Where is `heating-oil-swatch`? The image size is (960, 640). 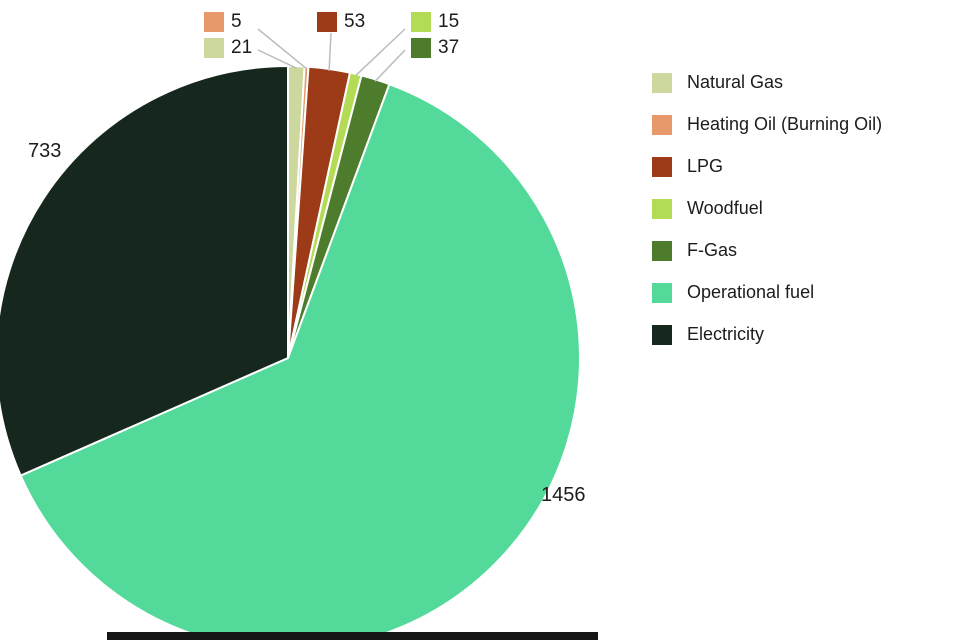
heating-oil-swatch is located at coordinates (214, 22).